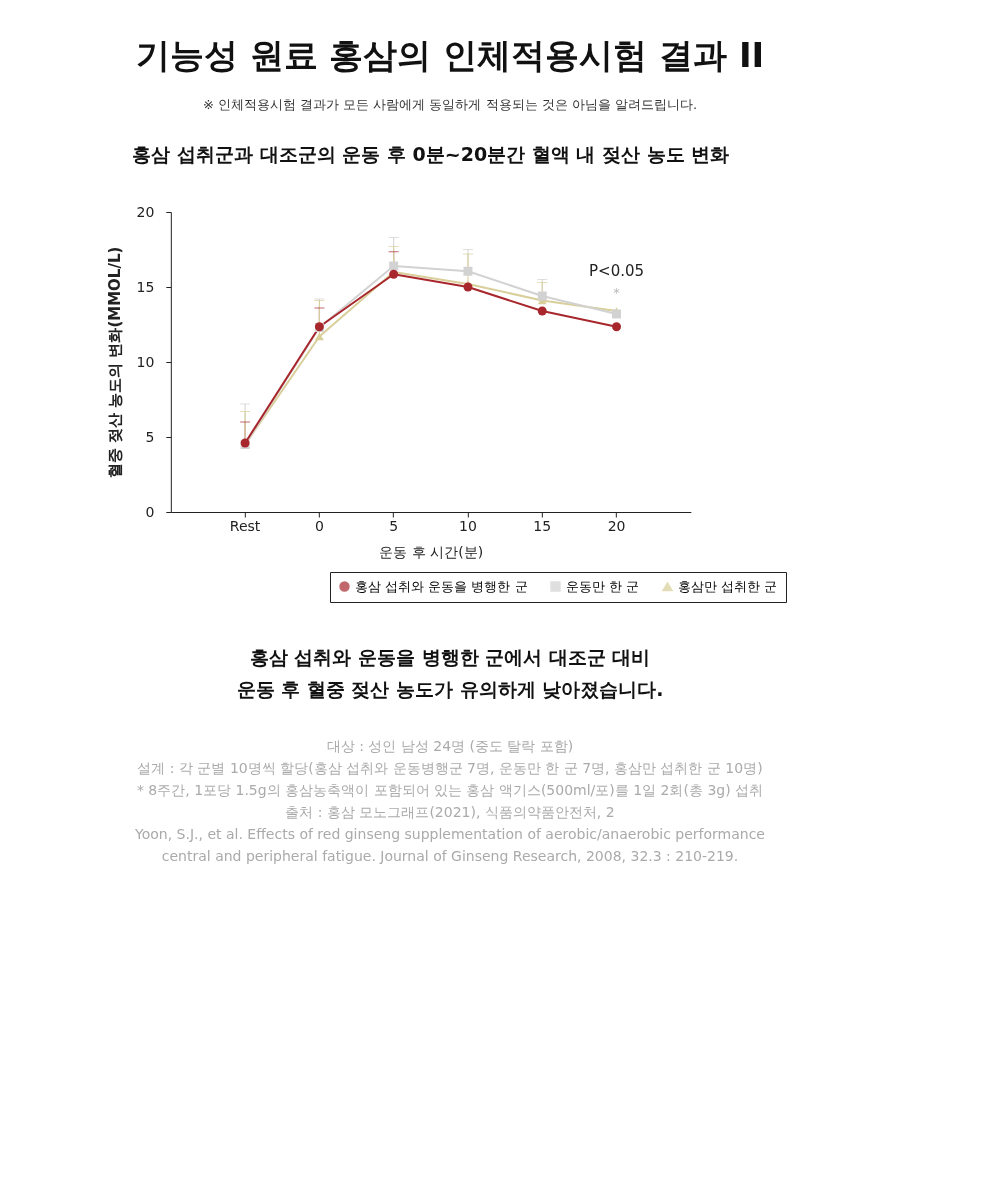  What do you see at coordinates (450, 104) in the screenshot?
I see `text: ※ 인체적용시험 결과가 모든 사람에게 동일하게 적용되는 것은 아님을 알려드립니다.` at bounding box center [450, 104].